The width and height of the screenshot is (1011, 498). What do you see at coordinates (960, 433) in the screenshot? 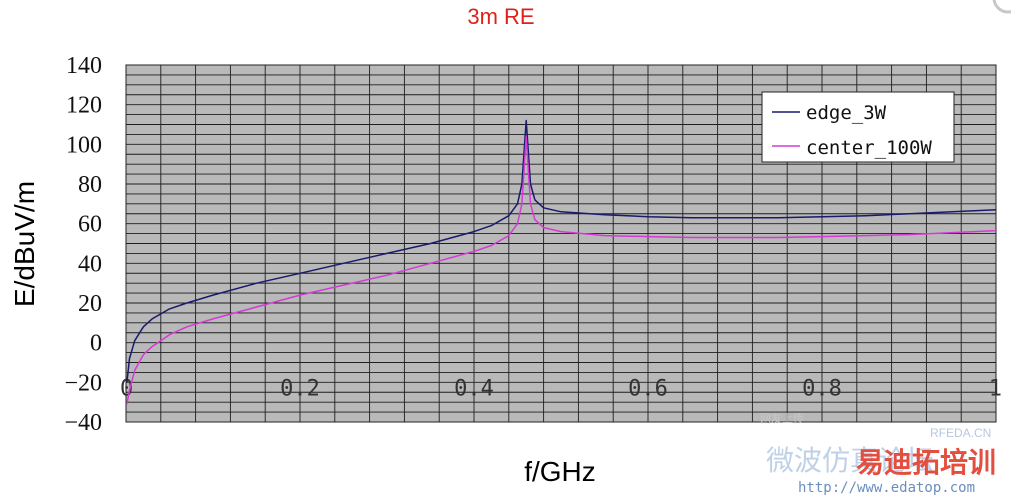
I see `watermark-rfeda: RFEDA.CN` at bounding box center [960, 433].